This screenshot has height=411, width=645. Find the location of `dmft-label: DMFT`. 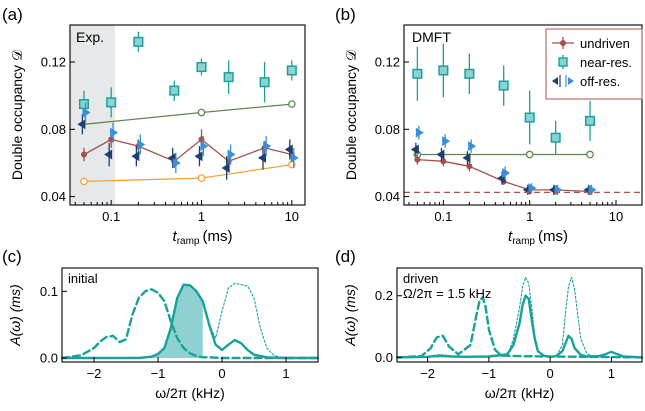

dmft-label: DMFT is located at coordinates (431, 37).